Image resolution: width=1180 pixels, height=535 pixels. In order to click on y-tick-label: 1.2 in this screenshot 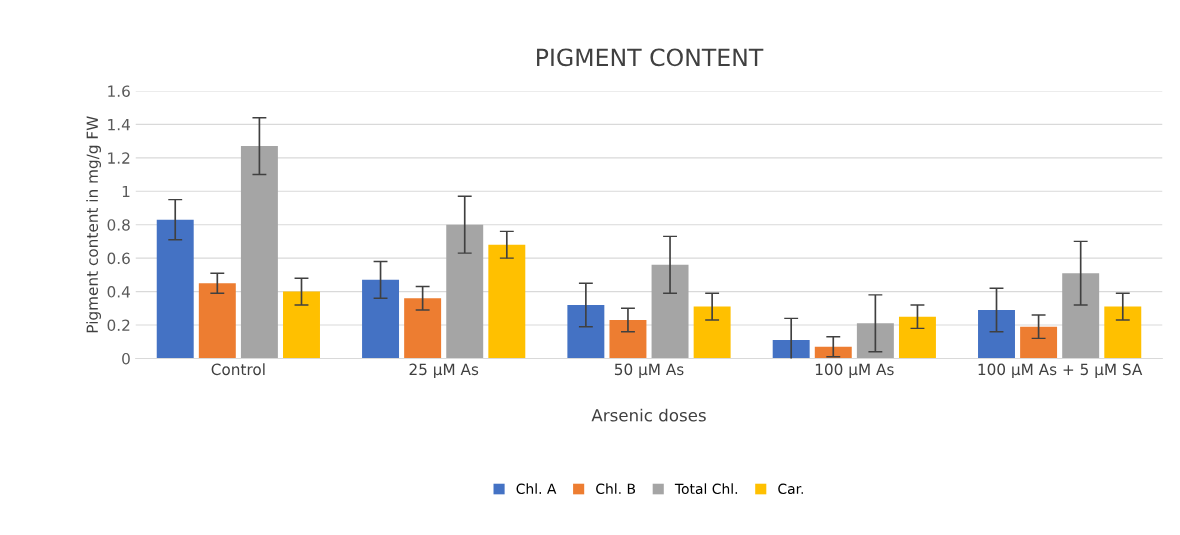, I will do `click(119, 158)`.